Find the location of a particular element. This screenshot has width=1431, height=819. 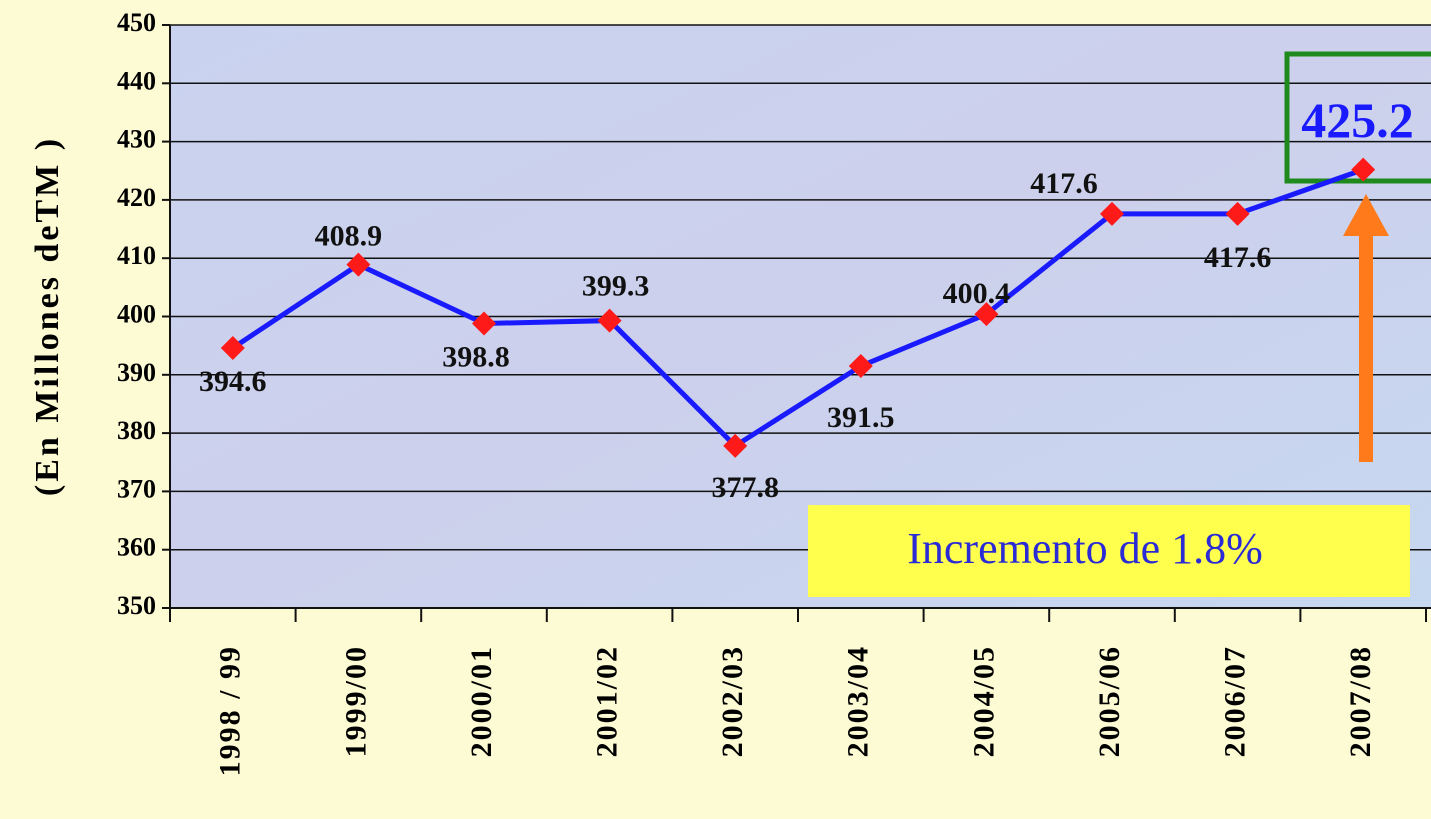

data-label: 398.8 is located at coordinates (476, 356).